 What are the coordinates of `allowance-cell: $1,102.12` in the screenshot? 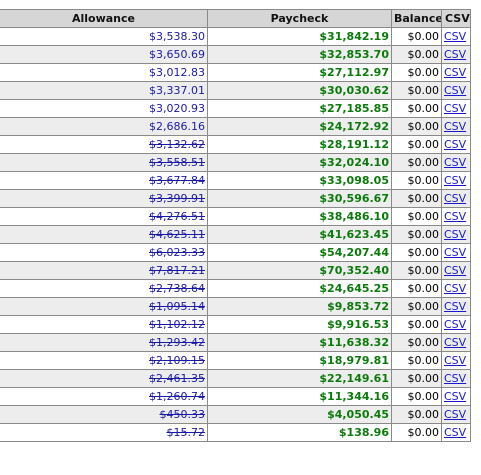 It's located at (104, 324).